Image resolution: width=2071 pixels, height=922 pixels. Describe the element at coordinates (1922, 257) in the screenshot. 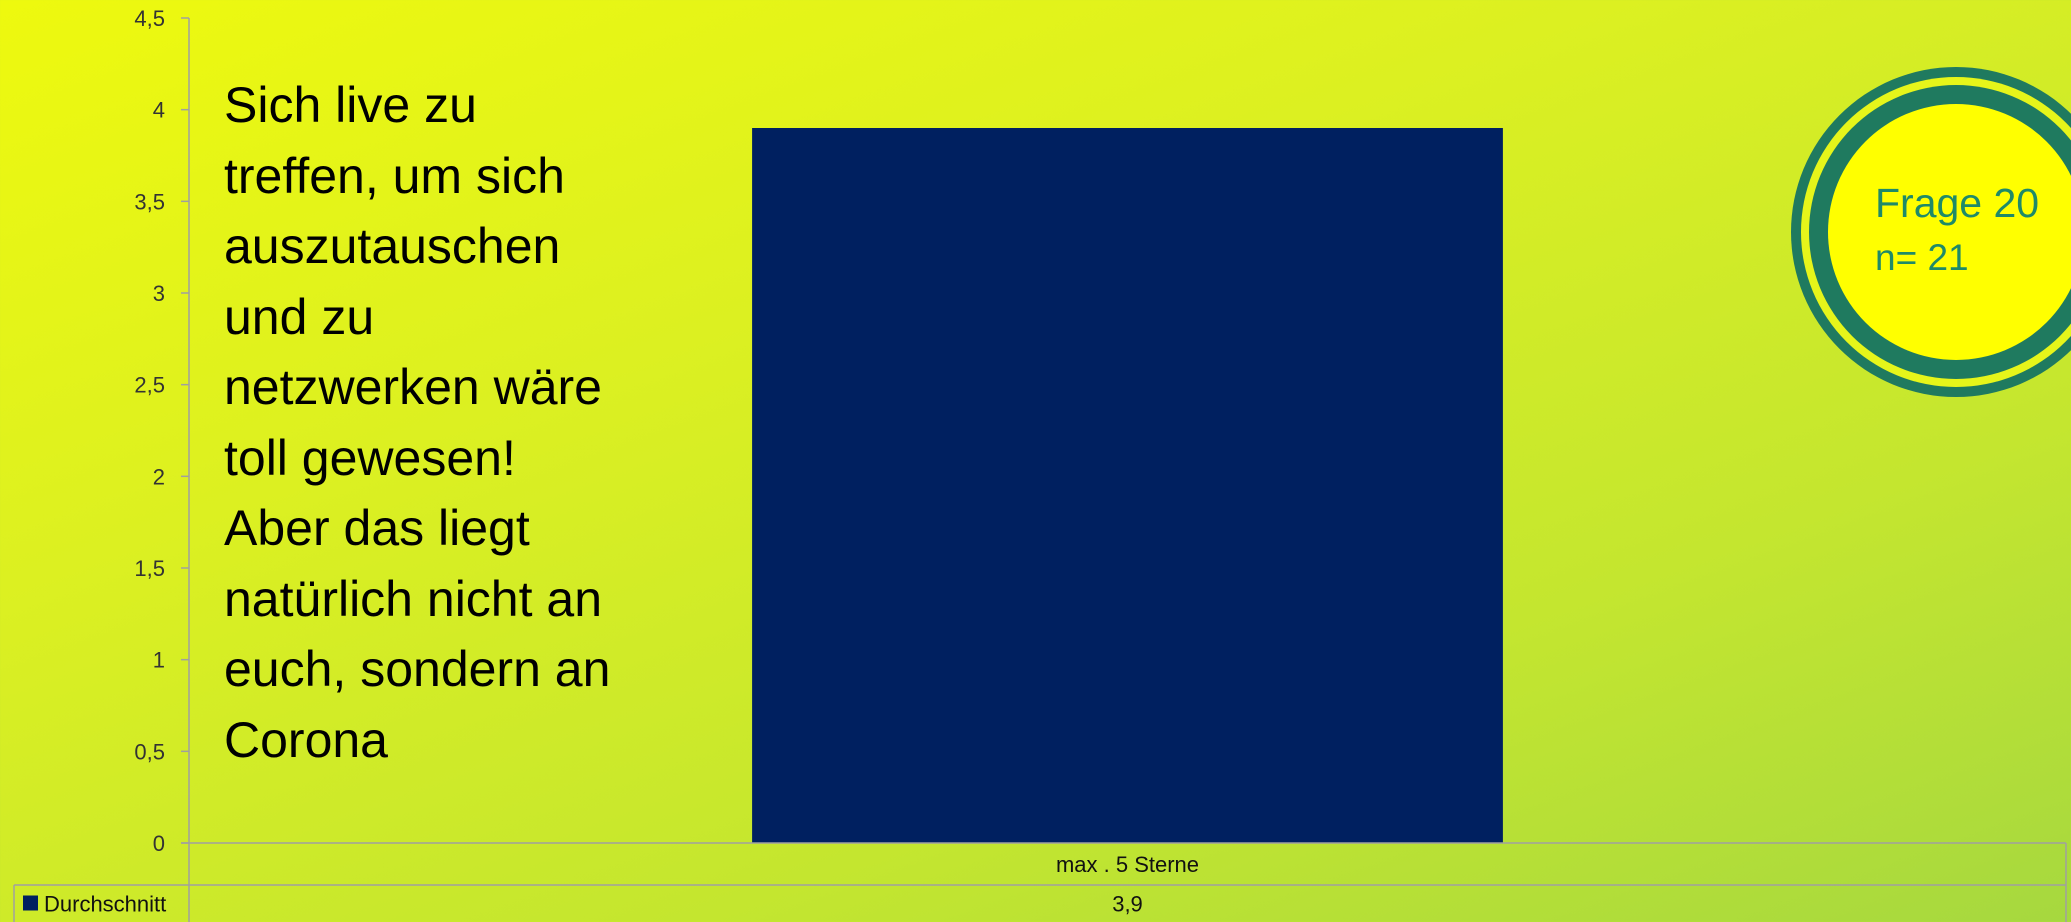

I see `badge-sample-size: n= 21` at that location.